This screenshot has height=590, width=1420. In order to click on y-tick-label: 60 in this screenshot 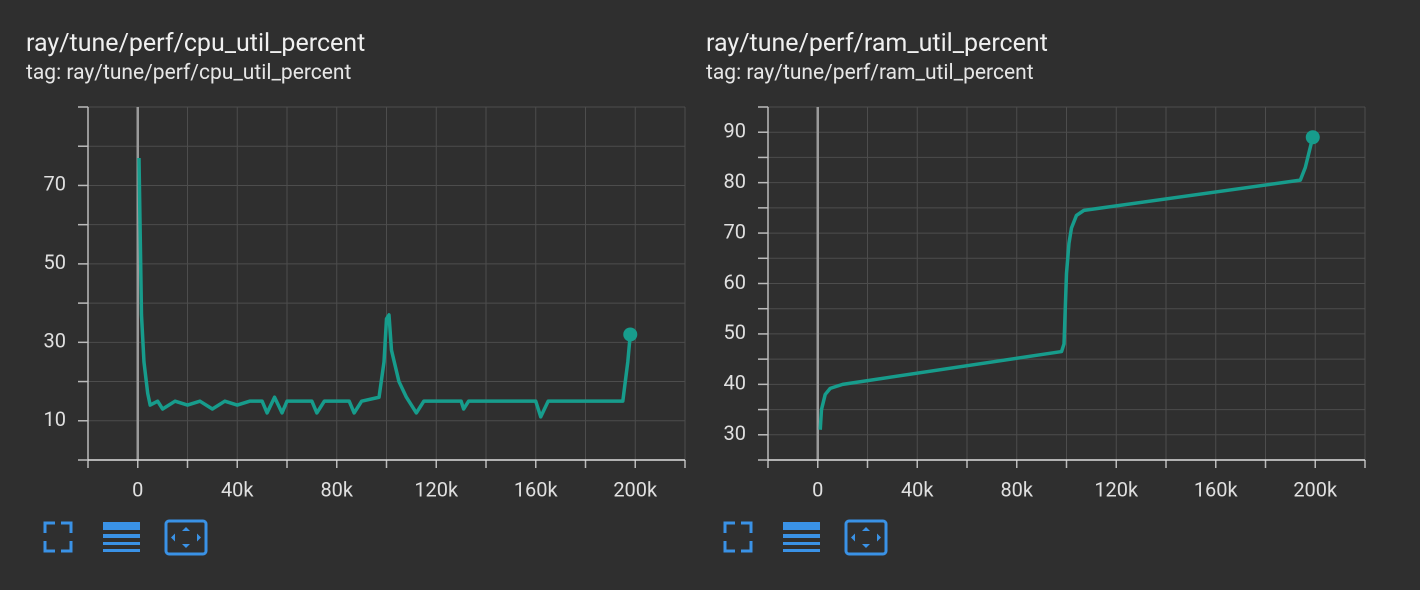, I will do `click(735, 282)`.